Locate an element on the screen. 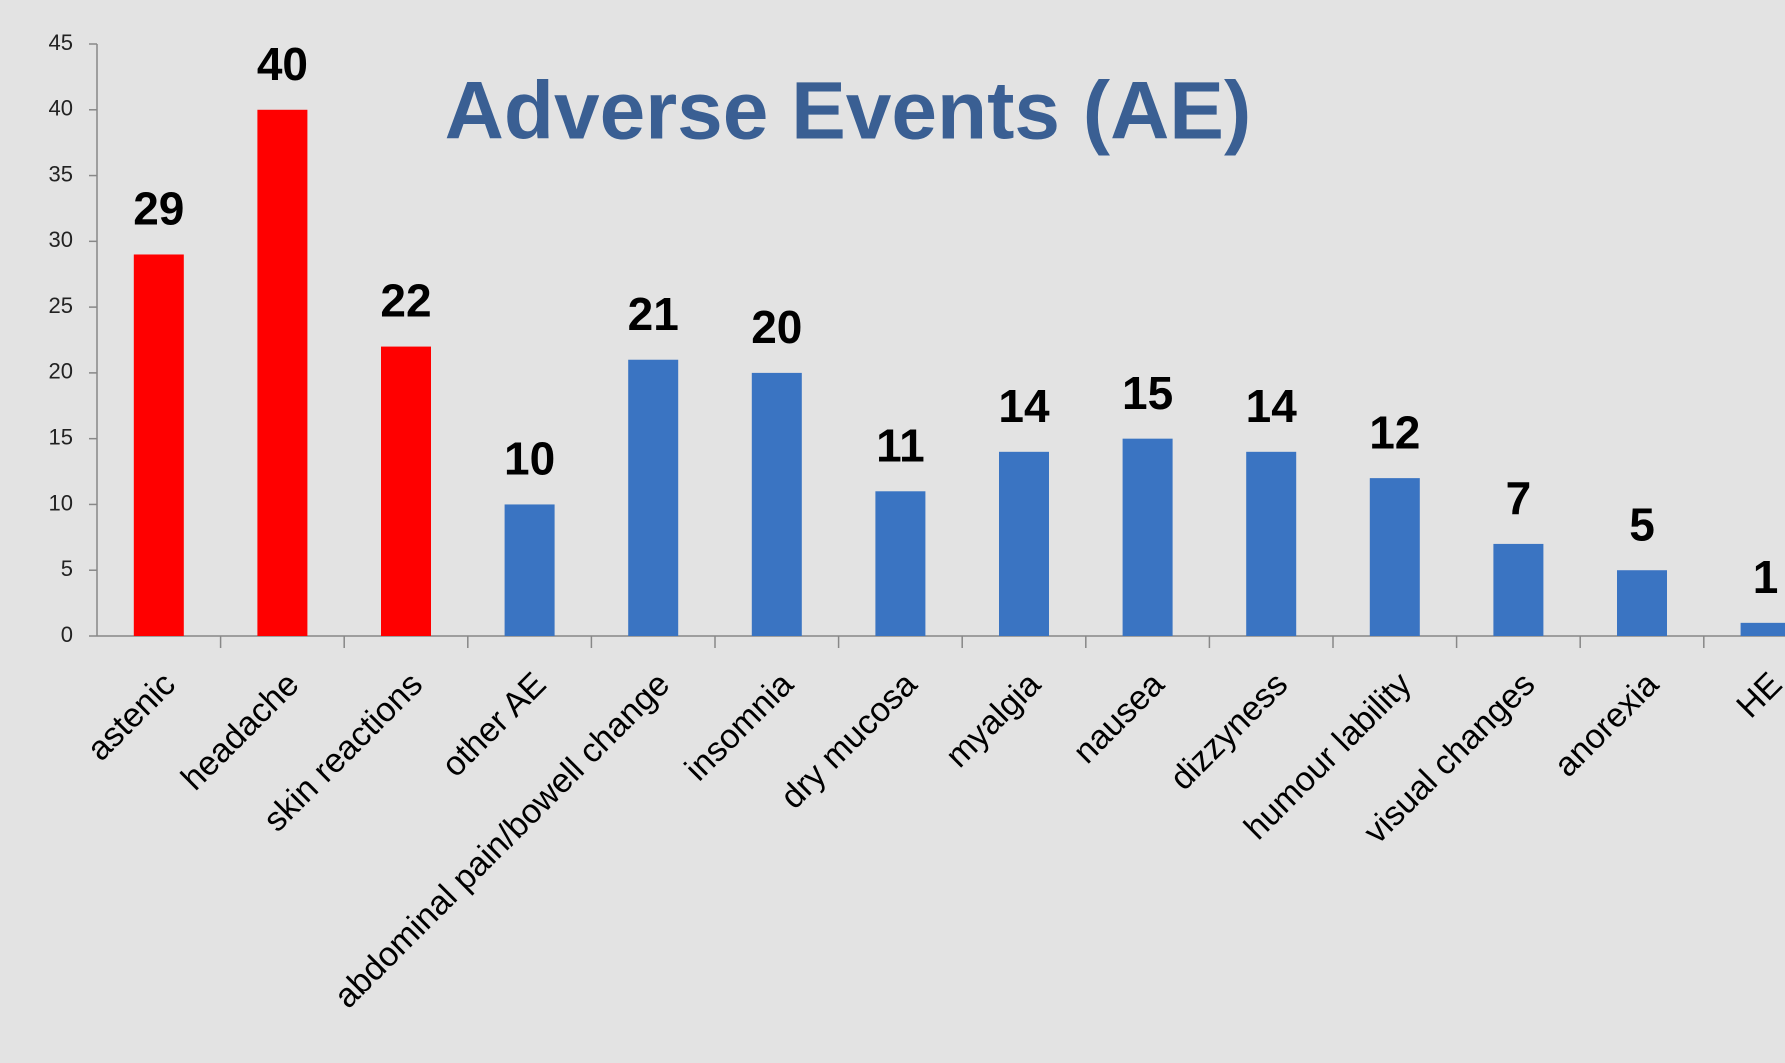 This screenshot has width=1785, height=1063. y-tick-label: 5 is located at coordinates (67, 568).